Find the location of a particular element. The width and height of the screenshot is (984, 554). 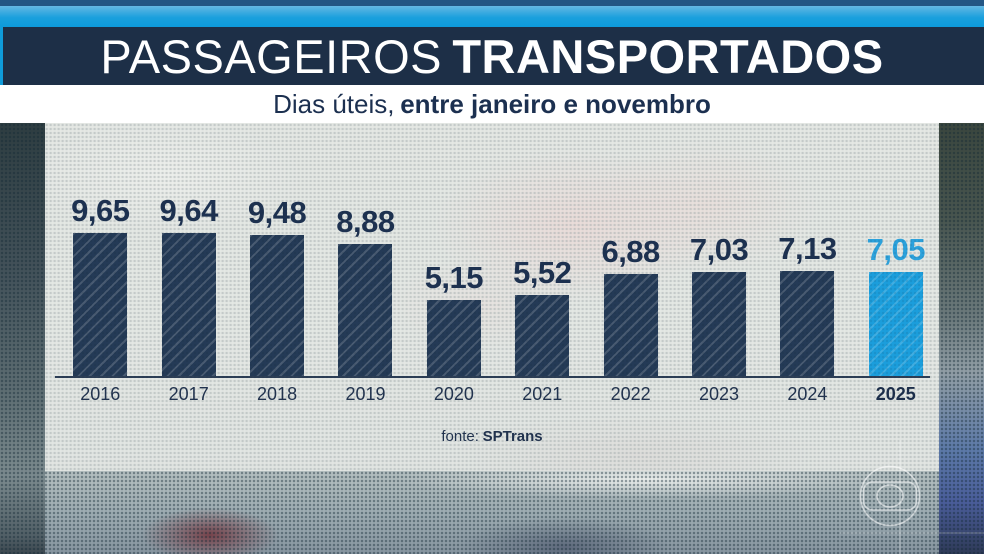

page-subtitle-bold: entre janeiro e novembro is located at coordinates (555, 104).